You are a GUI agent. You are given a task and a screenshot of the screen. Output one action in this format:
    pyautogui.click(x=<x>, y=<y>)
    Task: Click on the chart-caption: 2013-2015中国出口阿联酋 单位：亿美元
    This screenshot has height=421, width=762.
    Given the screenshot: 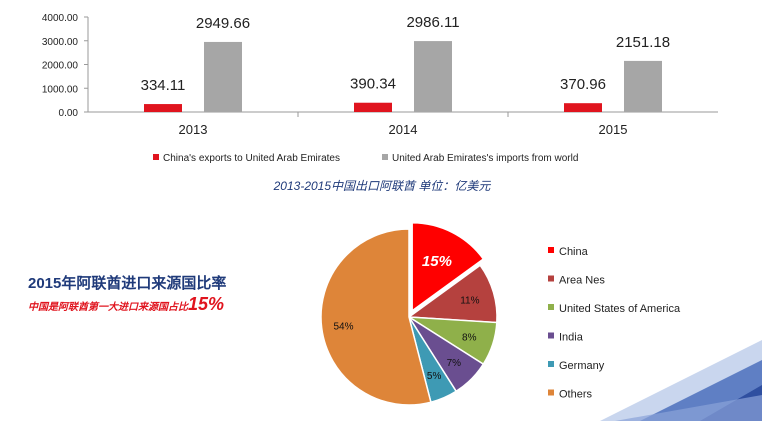 What is the action you would take?
    pyautogui.click(x=382, y=186)
    